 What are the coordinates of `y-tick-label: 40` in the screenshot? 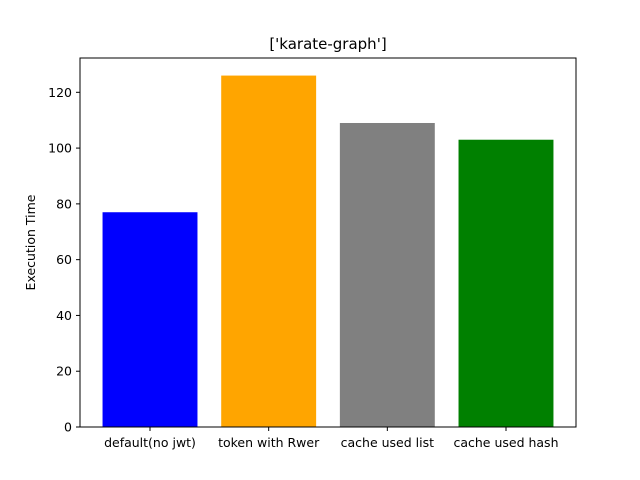 It's located at (64, 315).